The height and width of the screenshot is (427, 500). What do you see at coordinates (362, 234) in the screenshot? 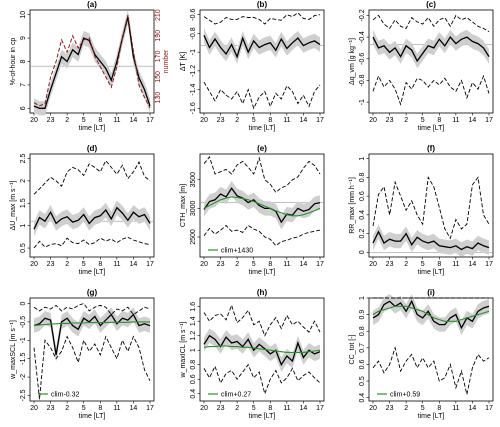
I see `y-tick-label: 0.2` at bounding box center [362, 234].